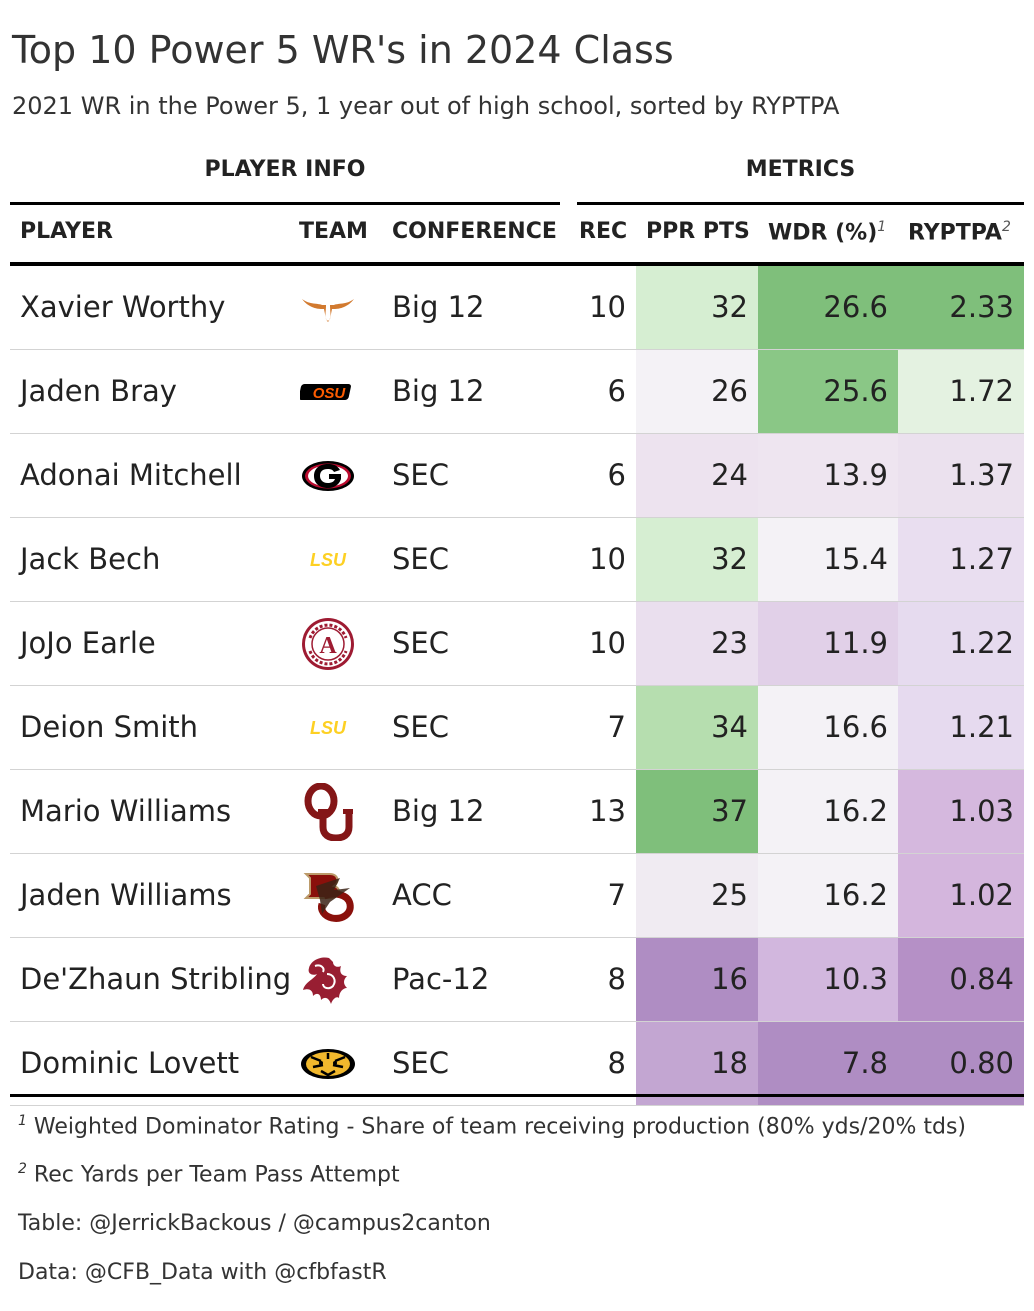 The image size is (1034, 1311). Describe the element at coordinates (697, 643) in the screenshot. I see `ppr-value: 23` at that location.